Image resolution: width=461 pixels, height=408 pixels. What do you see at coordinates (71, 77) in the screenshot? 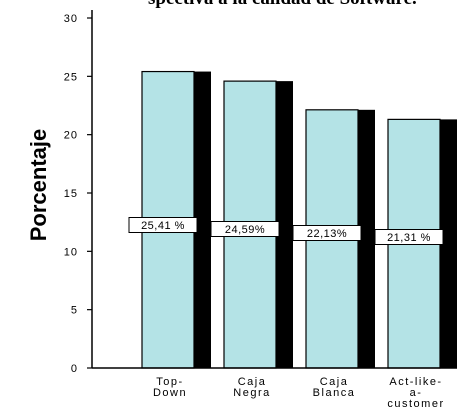
I see `y-tick-label: 25` at bounding box center [71, 77].